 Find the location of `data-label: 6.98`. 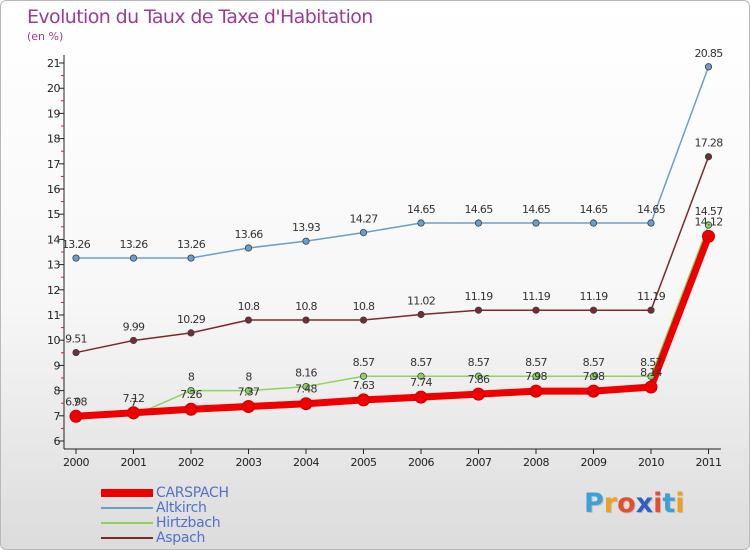

data-label: 6.98 is located at coordinates (76, 401).